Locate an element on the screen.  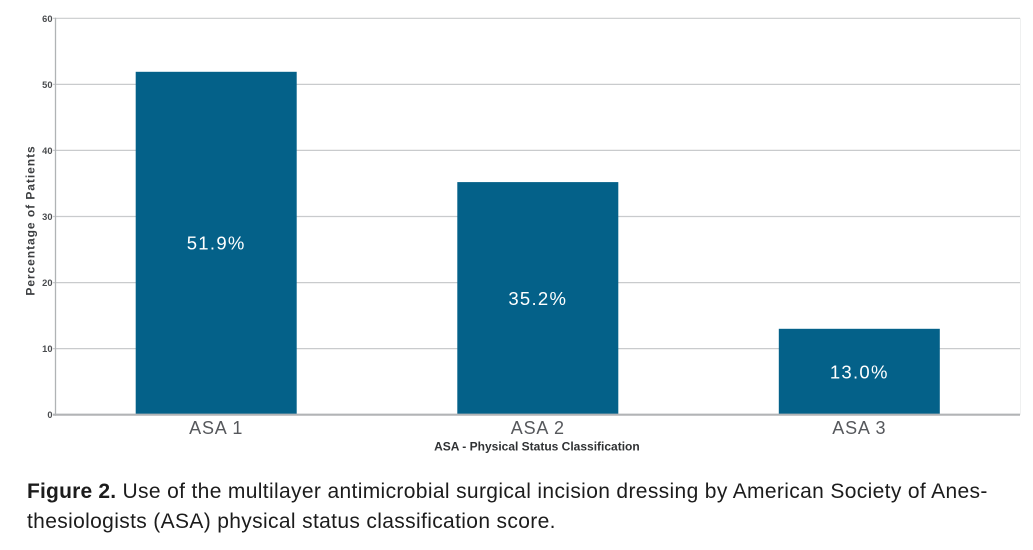
svg-text: Percentage of Patients is located at coordinates (31, 220).